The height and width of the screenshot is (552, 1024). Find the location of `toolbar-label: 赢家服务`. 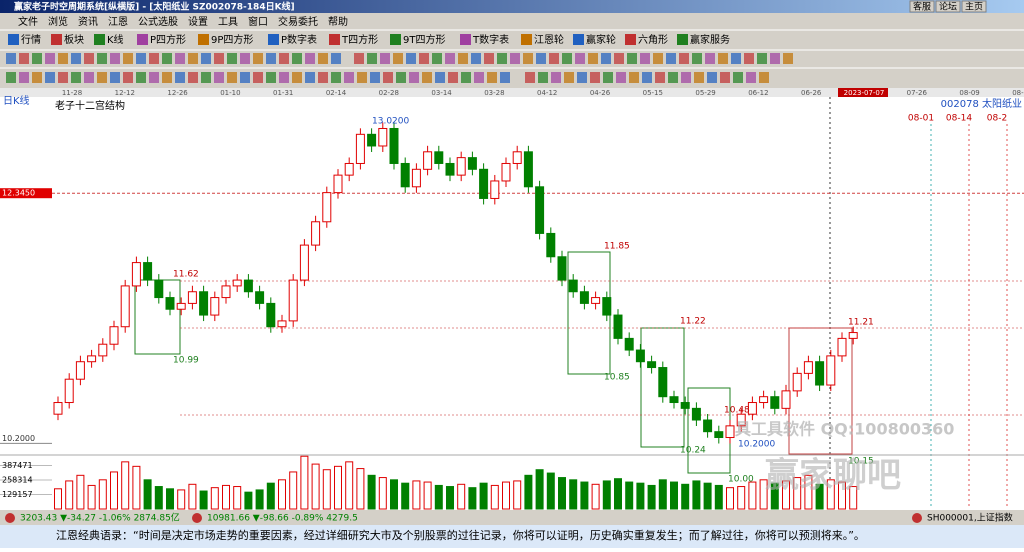

toolbar-label: 赢家服务 is located at coordinates (710, 39).